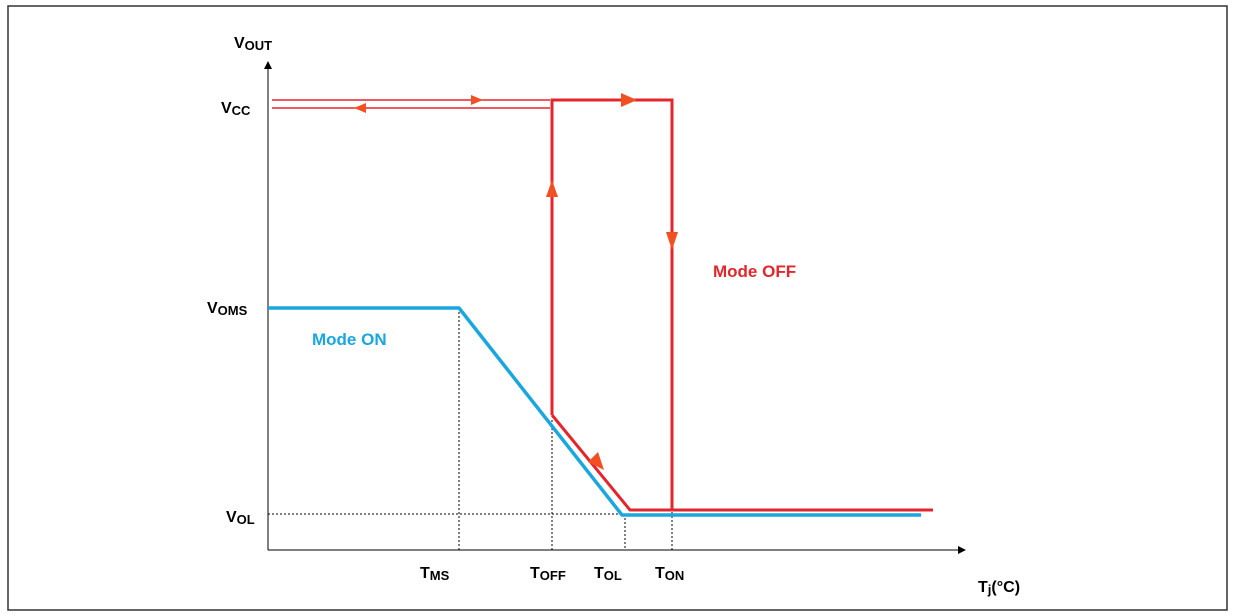 The height and width of the screenshot is (616, 1234). Describe the element at coordinates (608, 574) in the screenshot. I see `tol-label: TOL` at that location.